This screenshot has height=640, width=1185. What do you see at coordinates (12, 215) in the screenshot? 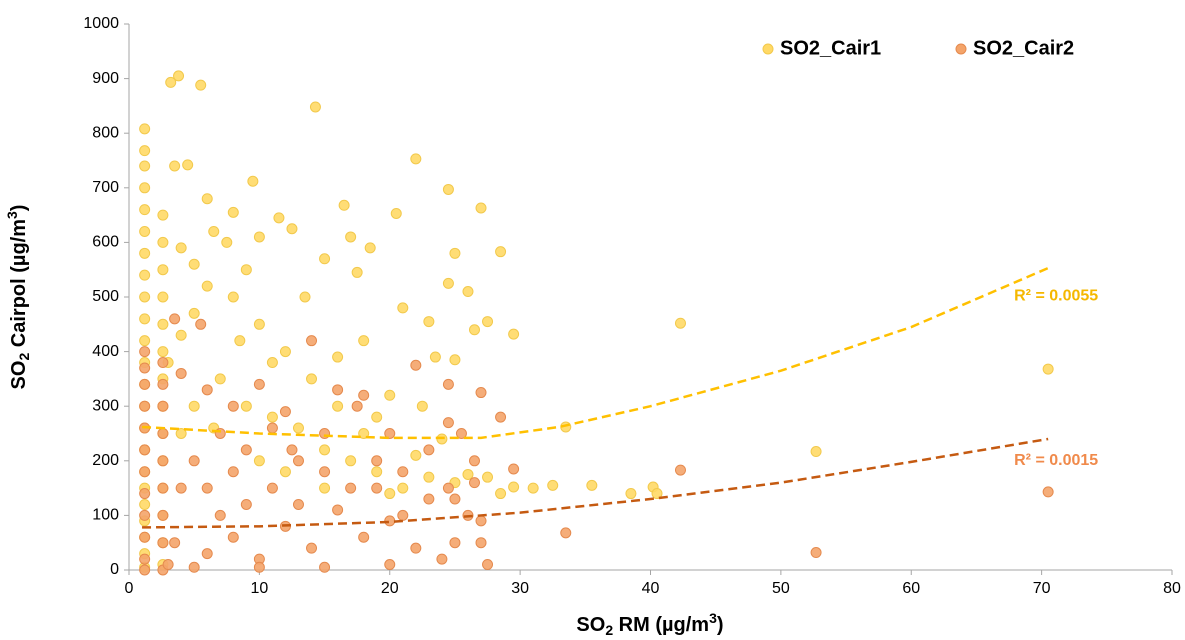
I see `y-label-part: 3` at bounding box center [12, 215].